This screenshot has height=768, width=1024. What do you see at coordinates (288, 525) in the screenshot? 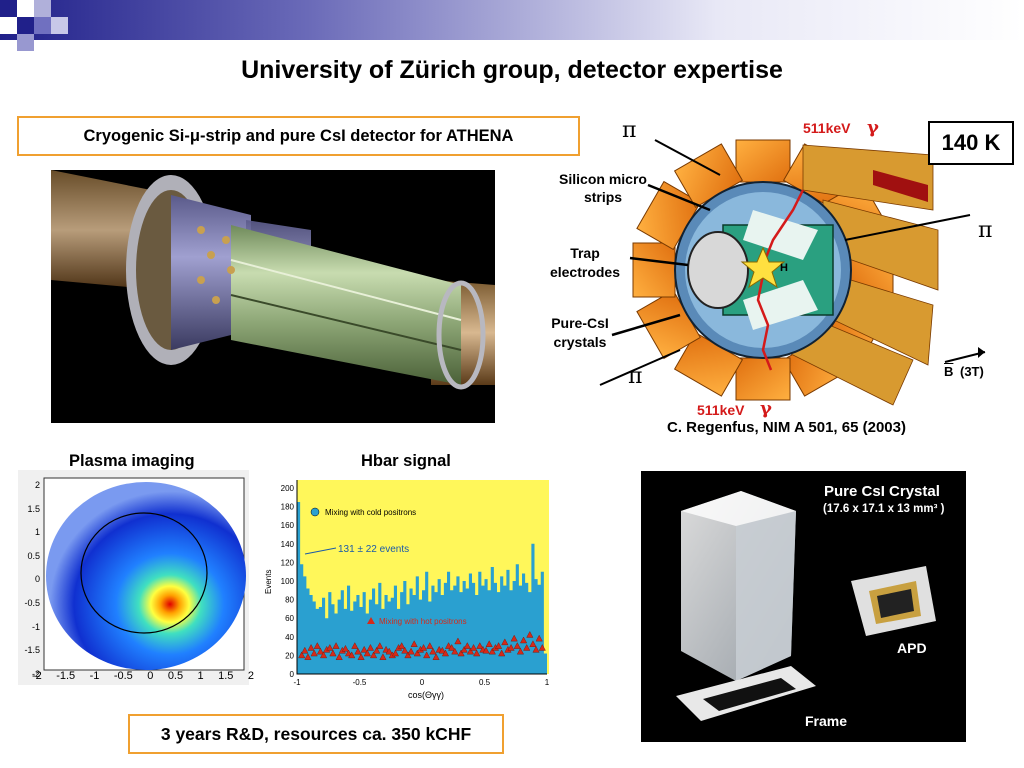
I see `y-tick-label: 160` at bounding box center [288, 525].